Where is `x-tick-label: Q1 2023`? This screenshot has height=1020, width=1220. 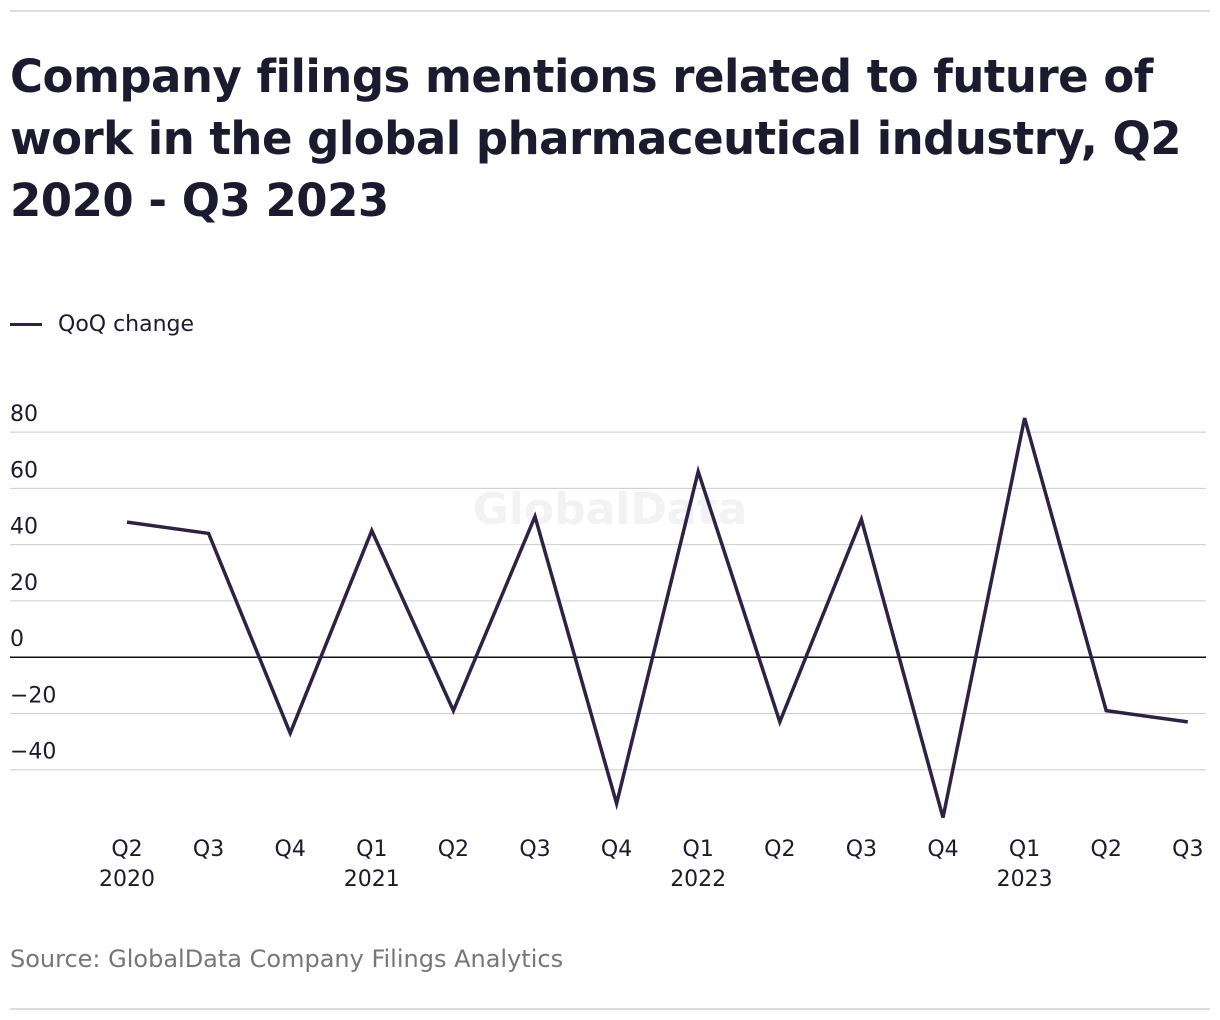 x-tick-label: Q1 2023 is located at coordinates (1024, 864).